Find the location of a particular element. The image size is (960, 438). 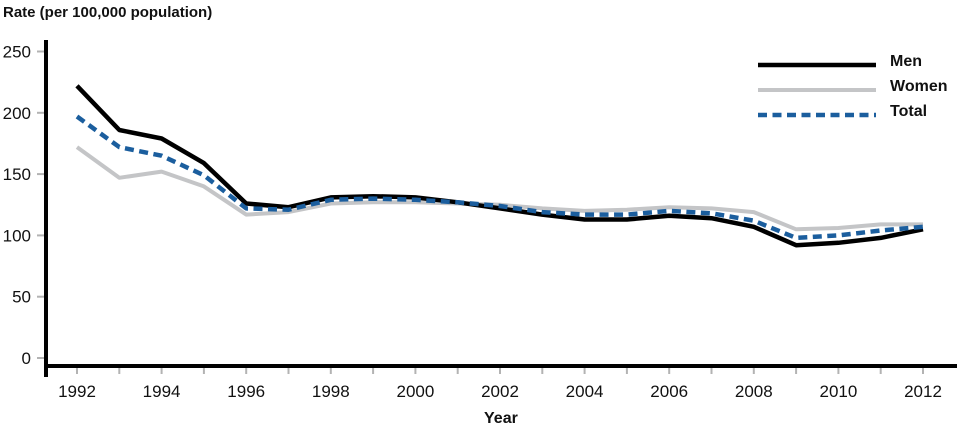

svg-text: 1994 is located at coordinates (162, 391).